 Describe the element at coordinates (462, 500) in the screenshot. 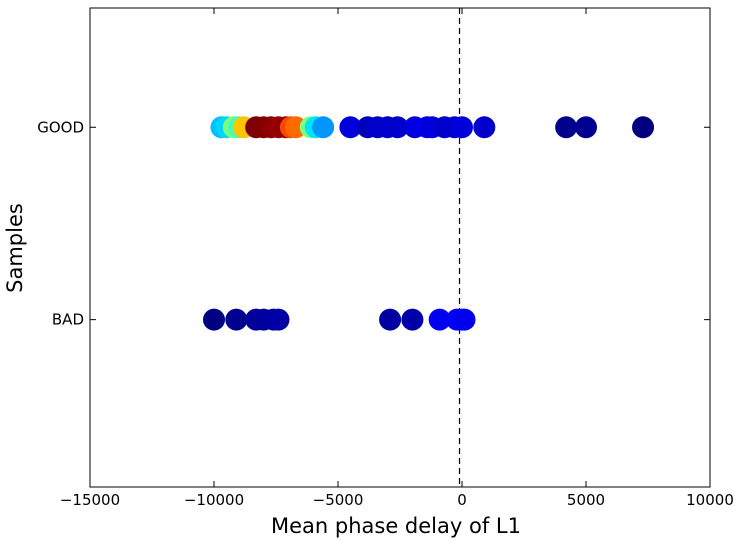

I see `x-tick-label: 0` at that location.